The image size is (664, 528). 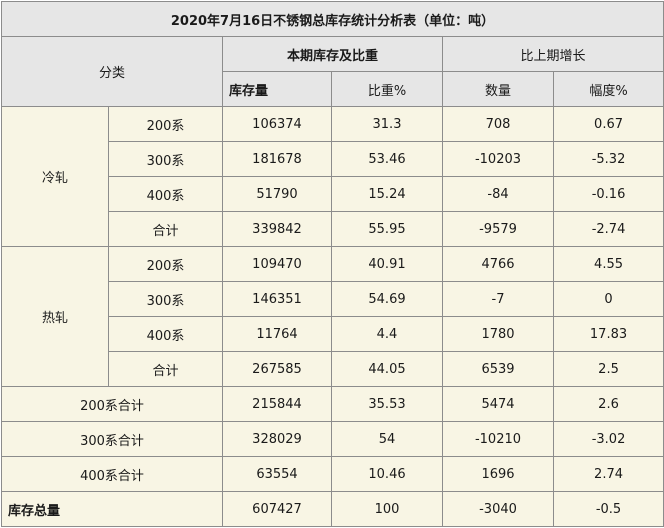 I want to click on share-cell: 44.05, so click(x=387, y=369).